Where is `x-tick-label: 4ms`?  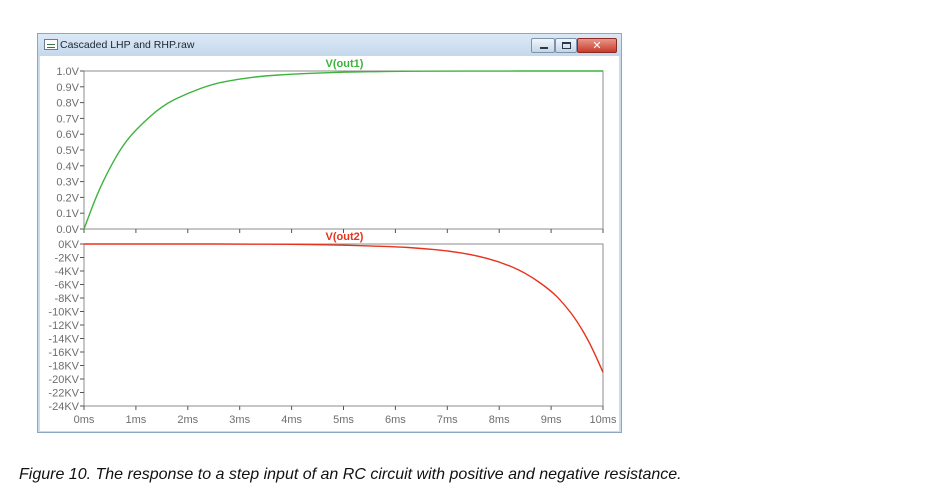 x-tick-label: 4ms is located at coordinates (291, 420).